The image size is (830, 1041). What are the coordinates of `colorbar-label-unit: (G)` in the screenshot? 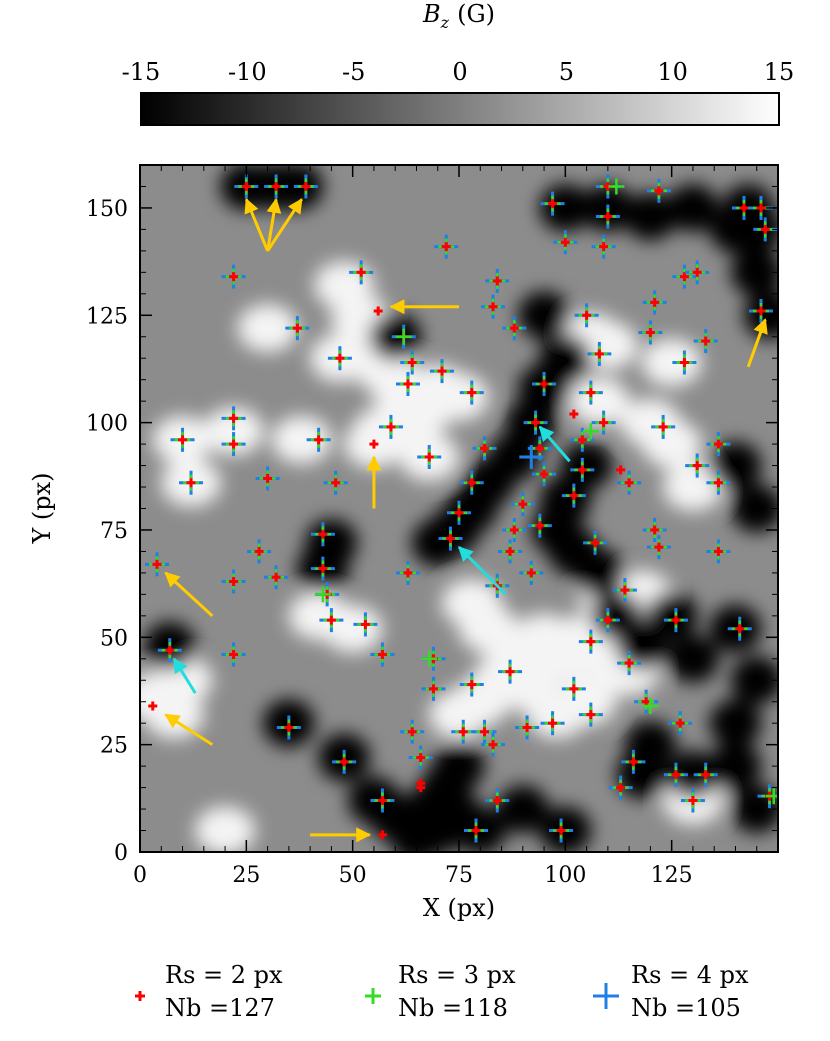 It's located at (476, 14).